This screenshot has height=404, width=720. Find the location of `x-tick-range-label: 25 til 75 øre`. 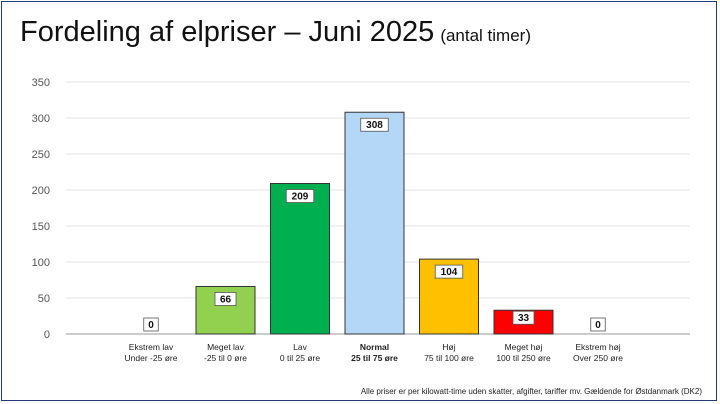

x-tick-range-label: 25 til 75 øre is located at coordinates (374, 358).